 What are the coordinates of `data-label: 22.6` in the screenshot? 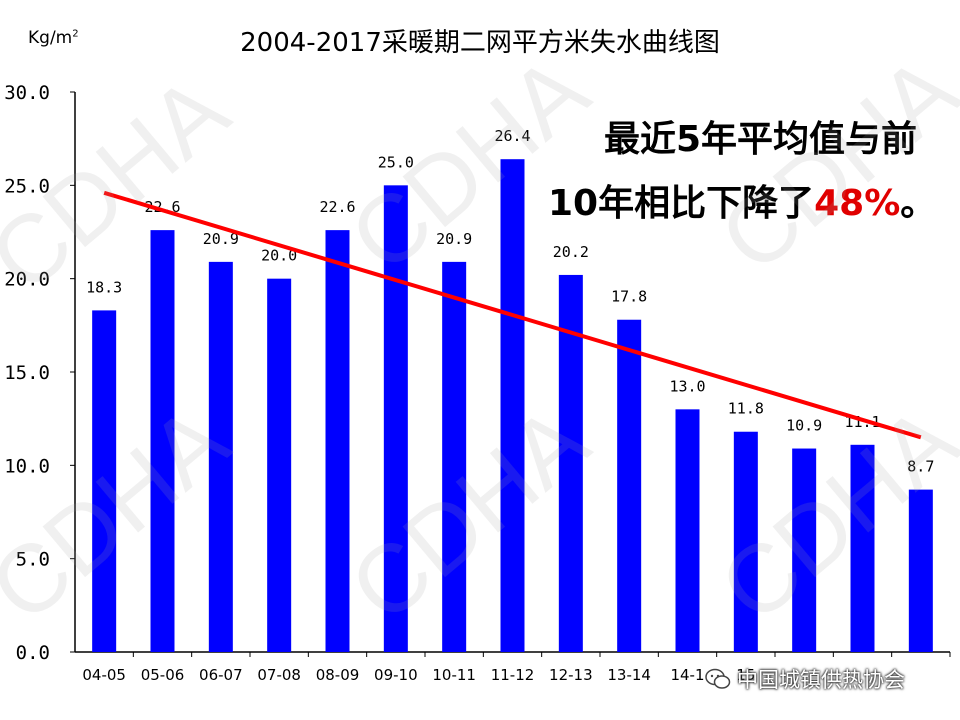 It's located at (337, 207).